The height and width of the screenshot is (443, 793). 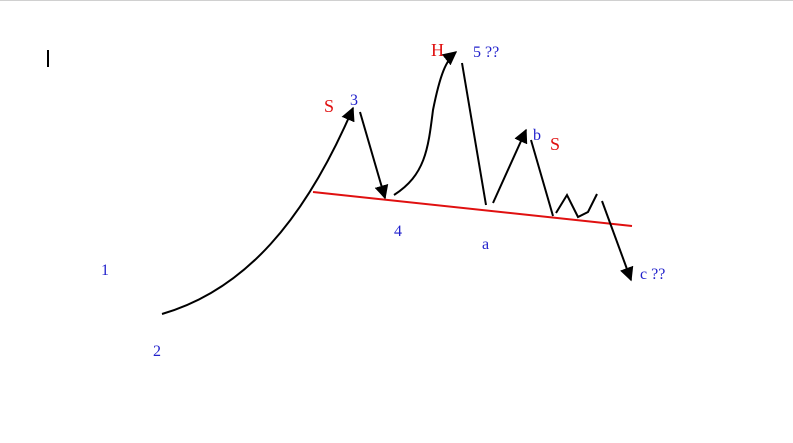 What do you see at coordinates (472, 209) in the screenshot?
I see `neckline` at bounding box center [472, 209].